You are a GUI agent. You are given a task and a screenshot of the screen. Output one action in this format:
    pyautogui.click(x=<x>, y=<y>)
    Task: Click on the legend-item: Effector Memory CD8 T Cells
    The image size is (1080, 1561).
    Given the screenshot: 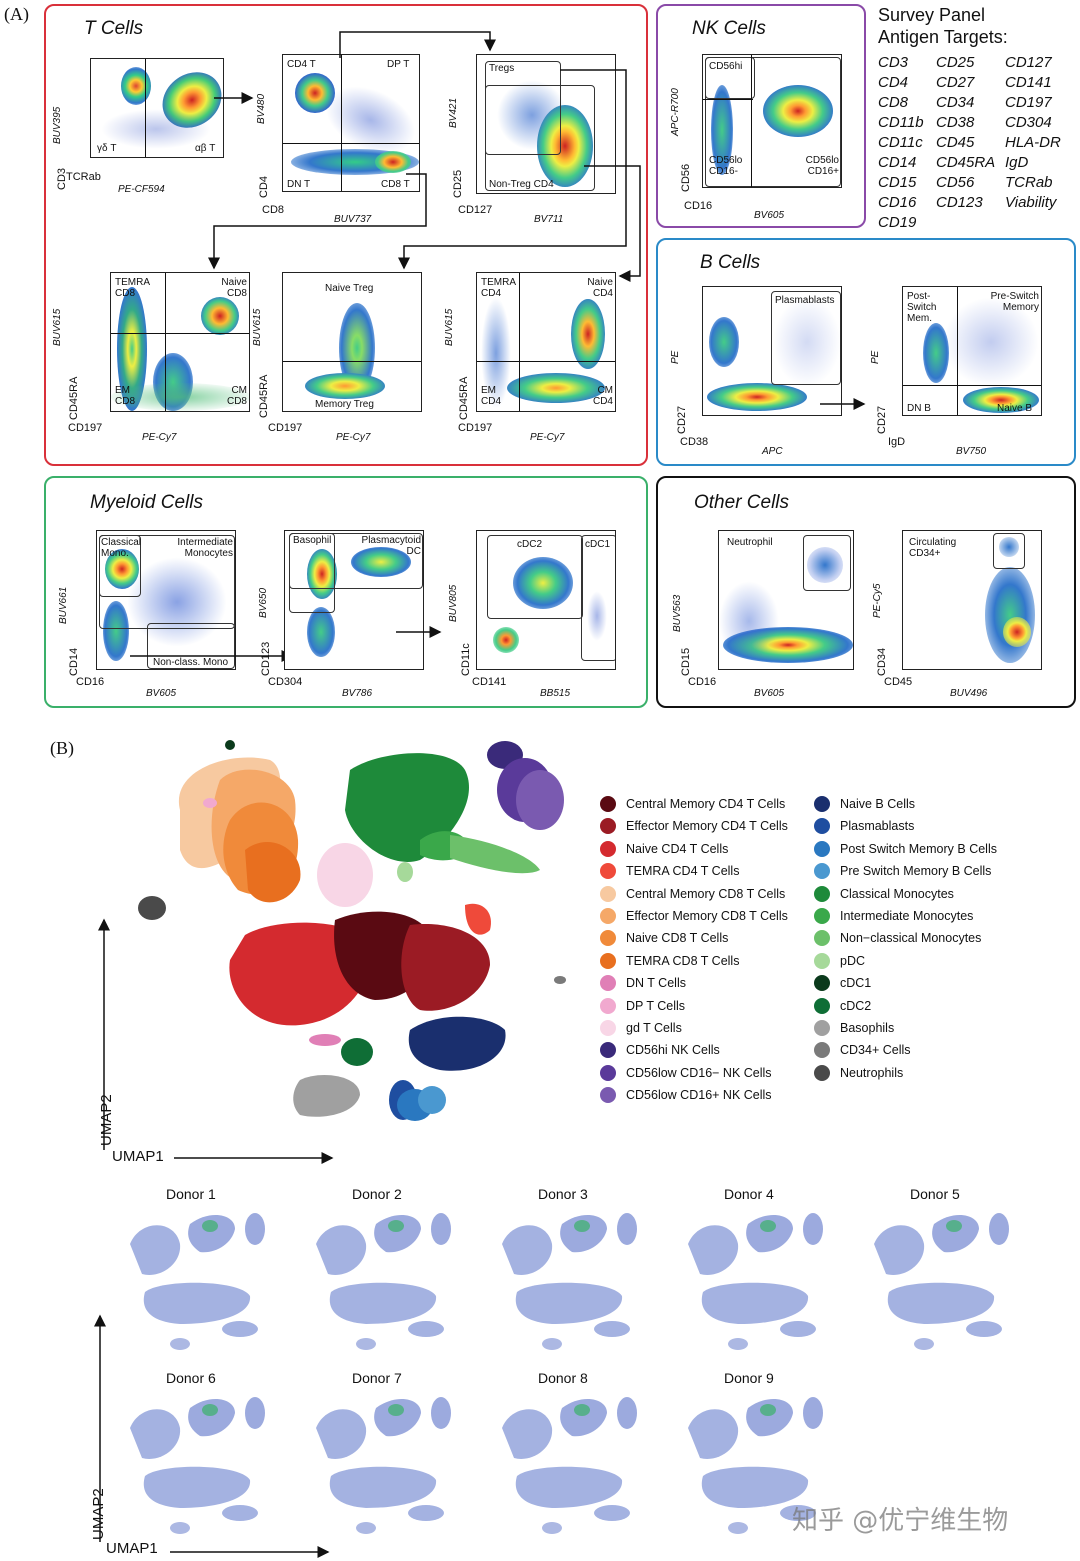 What is the action you would take?
    pyautogui.click(x=694, y=916)
    